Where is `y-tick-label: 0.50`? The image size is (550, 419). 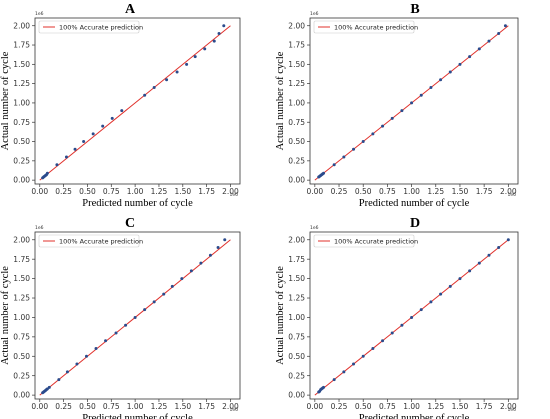
y-tick-label: 0.50 is located at coordinates (296, 356).